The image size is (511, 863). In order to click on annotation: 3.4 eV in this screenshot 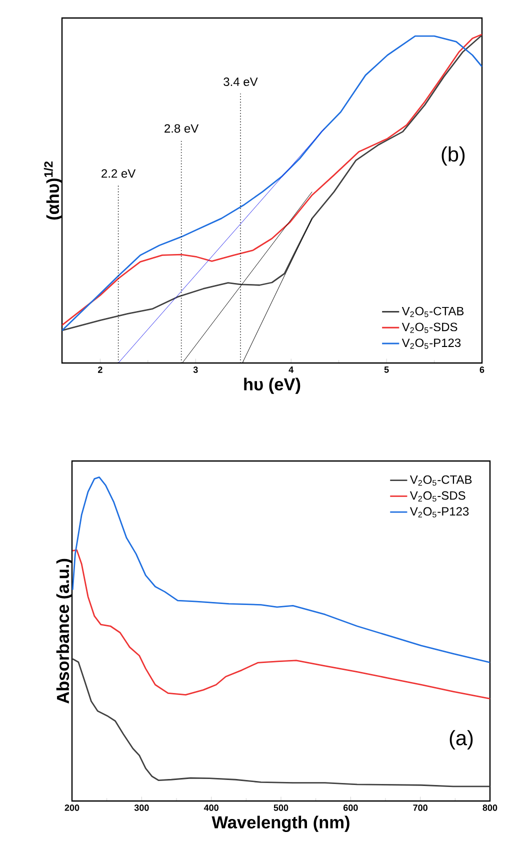, I will do `click(241, 82)`.